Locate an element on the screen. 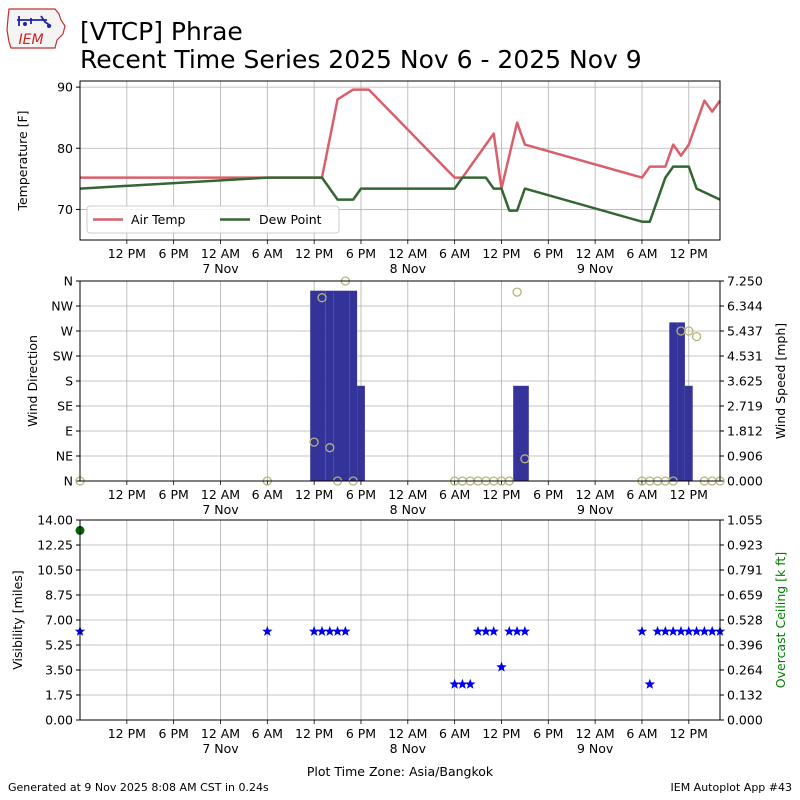 The image size is (800, 800). visibility-tick-label: 5.25 is located at coordinates (59, 645).